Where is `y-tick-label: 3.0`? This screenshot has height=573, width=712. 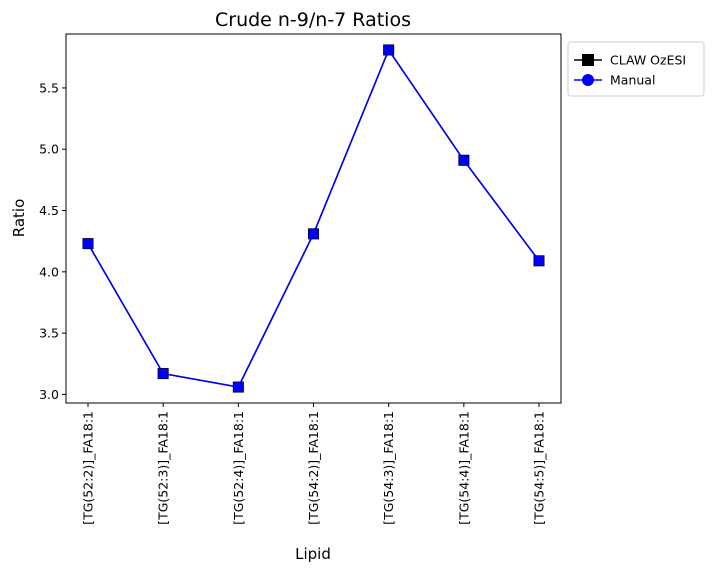
y-tick-label: 3.0 is located at coordinates (49, 394).